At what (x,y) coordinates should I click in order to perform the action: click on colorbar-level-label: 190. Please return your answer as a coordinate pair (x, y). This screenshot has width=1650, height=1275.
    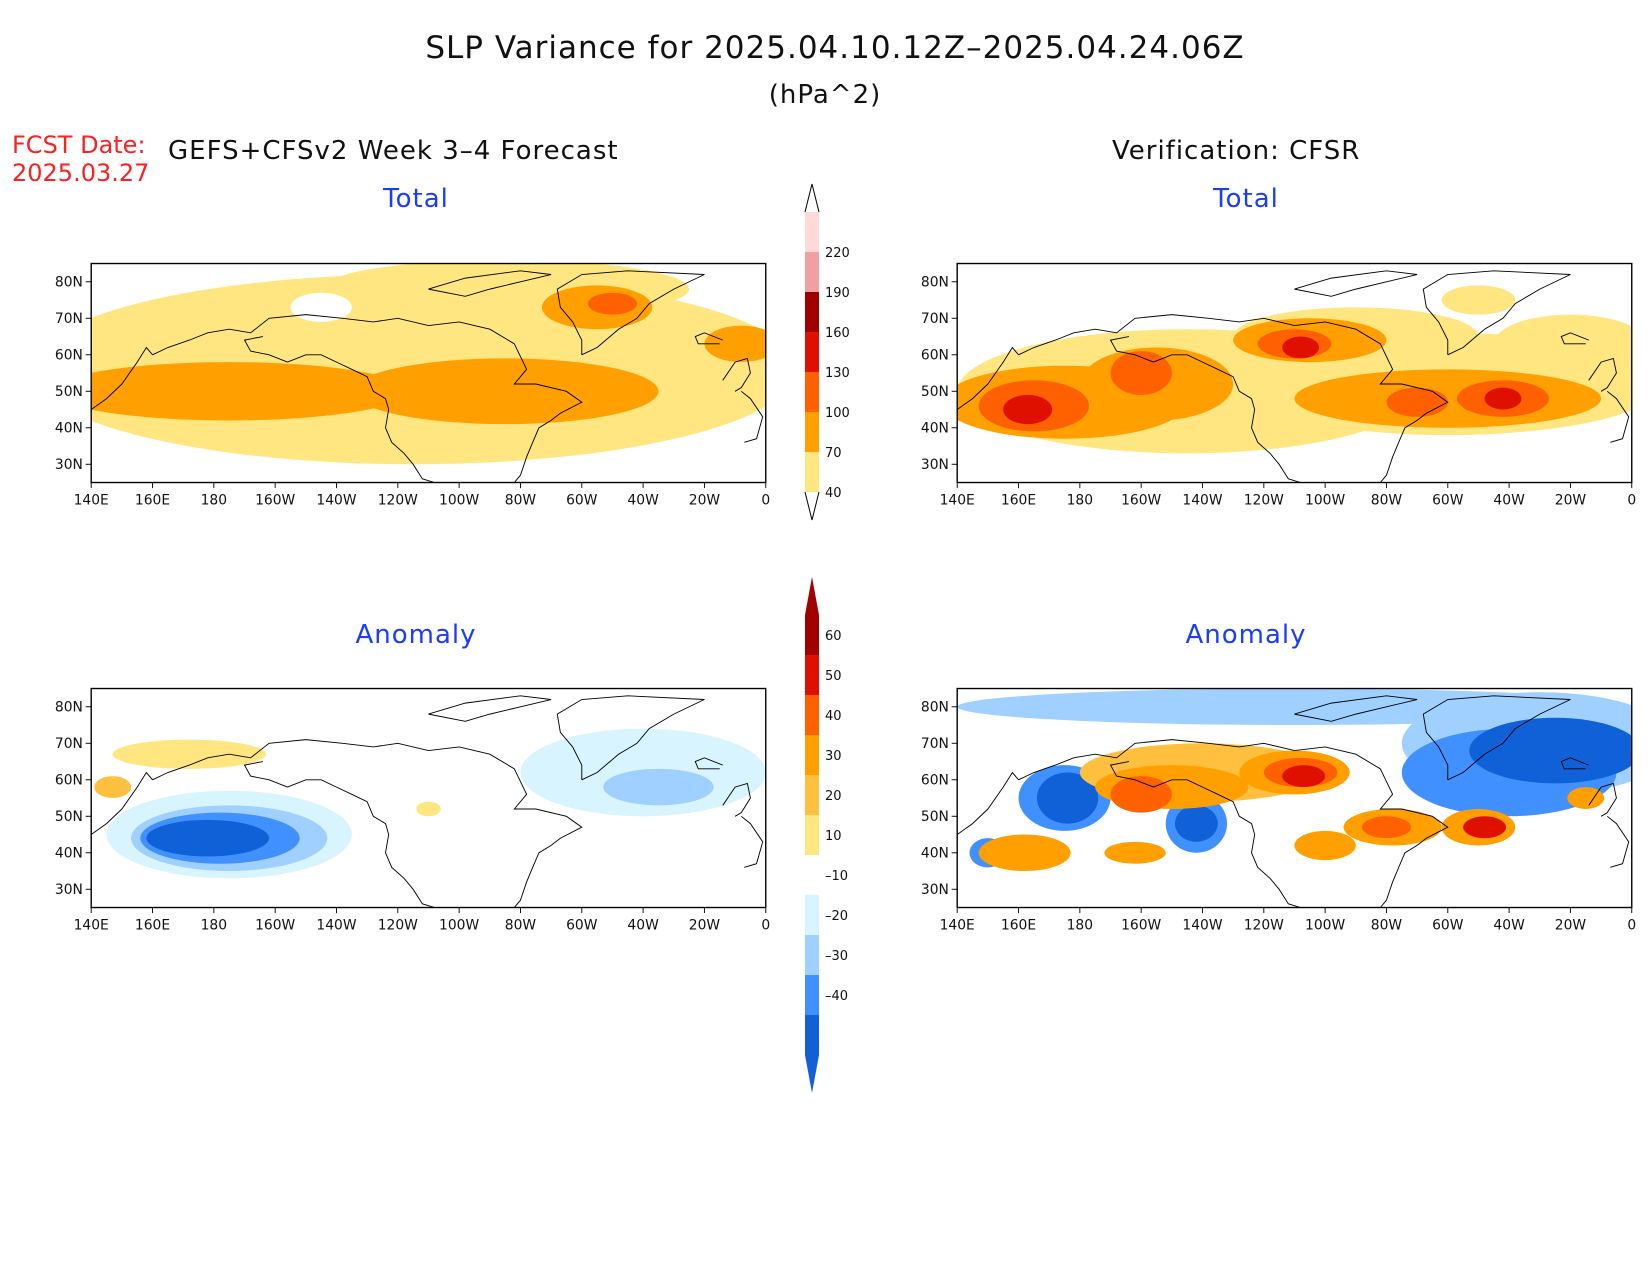
    Looking at the image, I should click on (837, 293).